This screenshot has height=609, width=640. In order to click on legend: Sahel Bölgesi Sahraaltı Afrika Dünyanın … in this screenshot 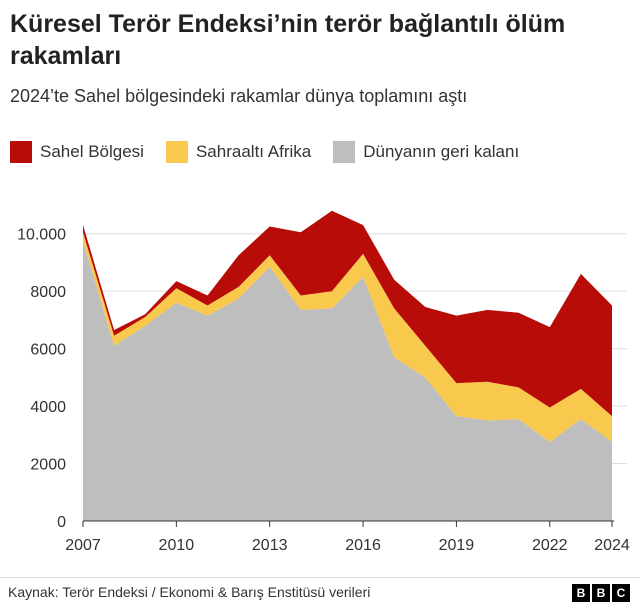, I will do `click(275, 152)`.